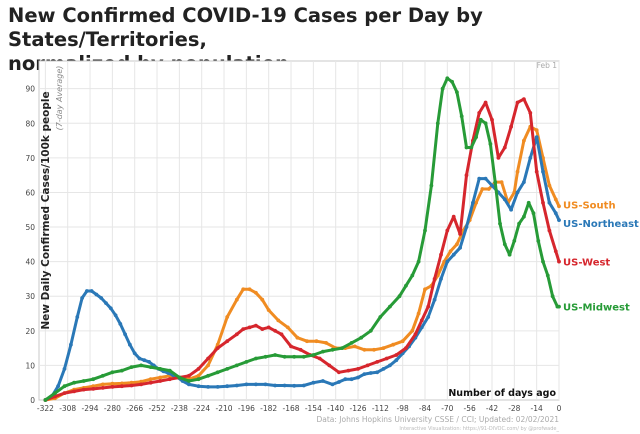  What do you see at coordinates (502, 393) in the screenshot?
I see `x-axis-label: Number of days ago` at bounding box center [502, 393].